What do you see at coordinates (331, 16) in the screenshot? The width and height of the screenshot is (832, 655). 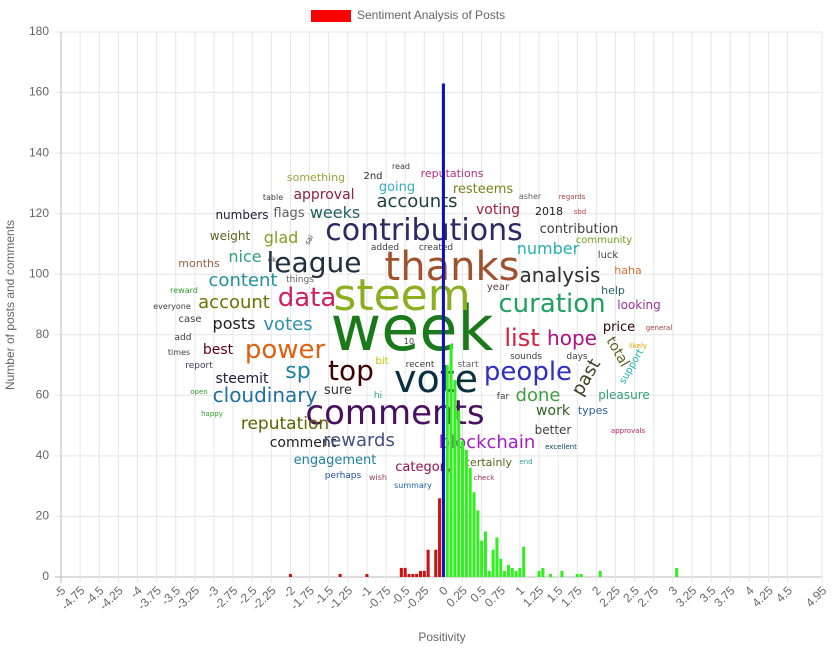 I see `legend-swatch` at bounding box center [331, 16].